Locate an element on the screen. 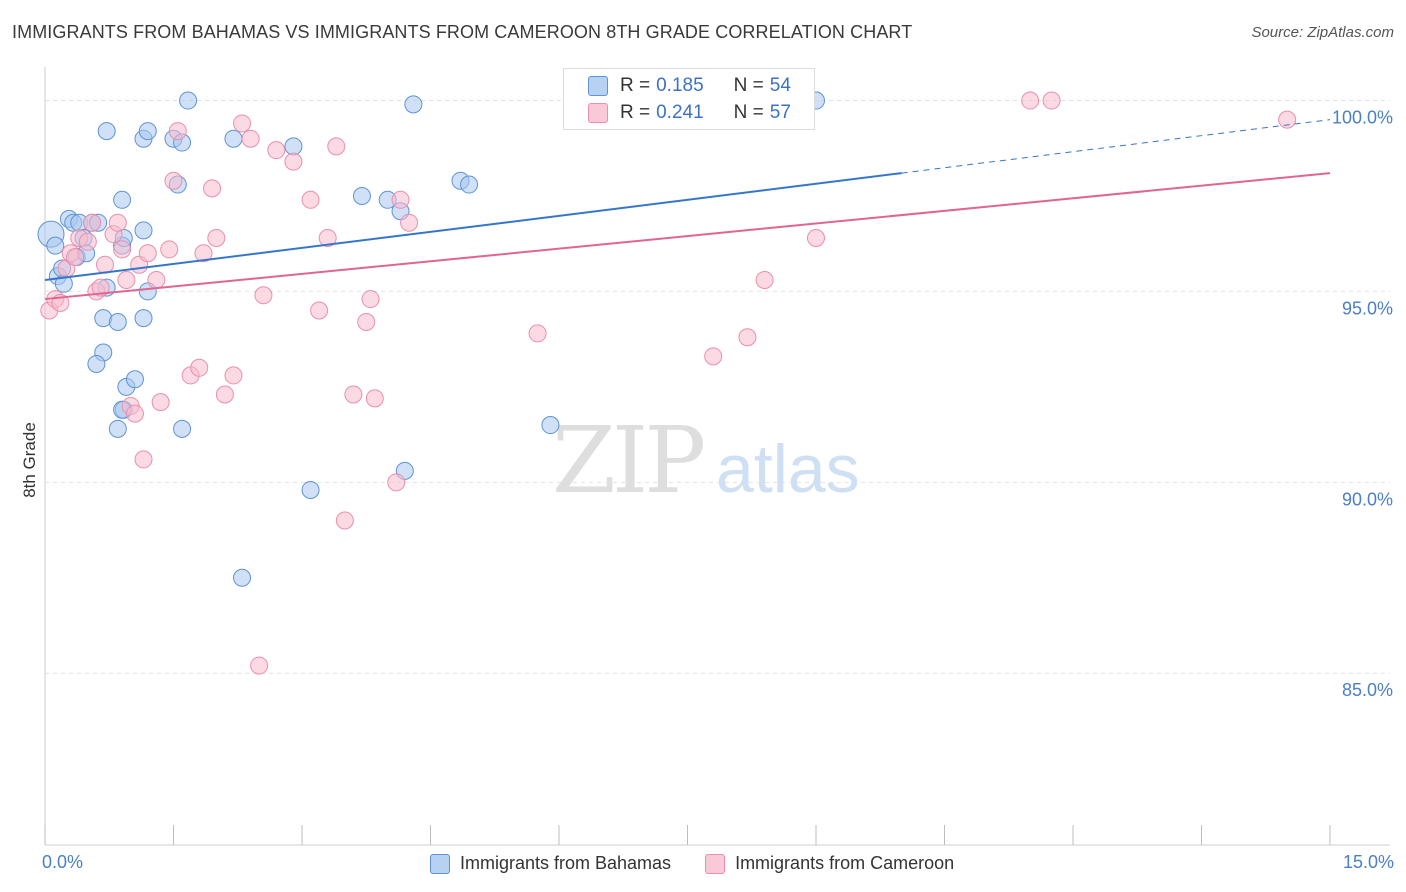 This screenshot has height=892, width=1406. cameroon-trend-line is located at coordinates (687, 236).